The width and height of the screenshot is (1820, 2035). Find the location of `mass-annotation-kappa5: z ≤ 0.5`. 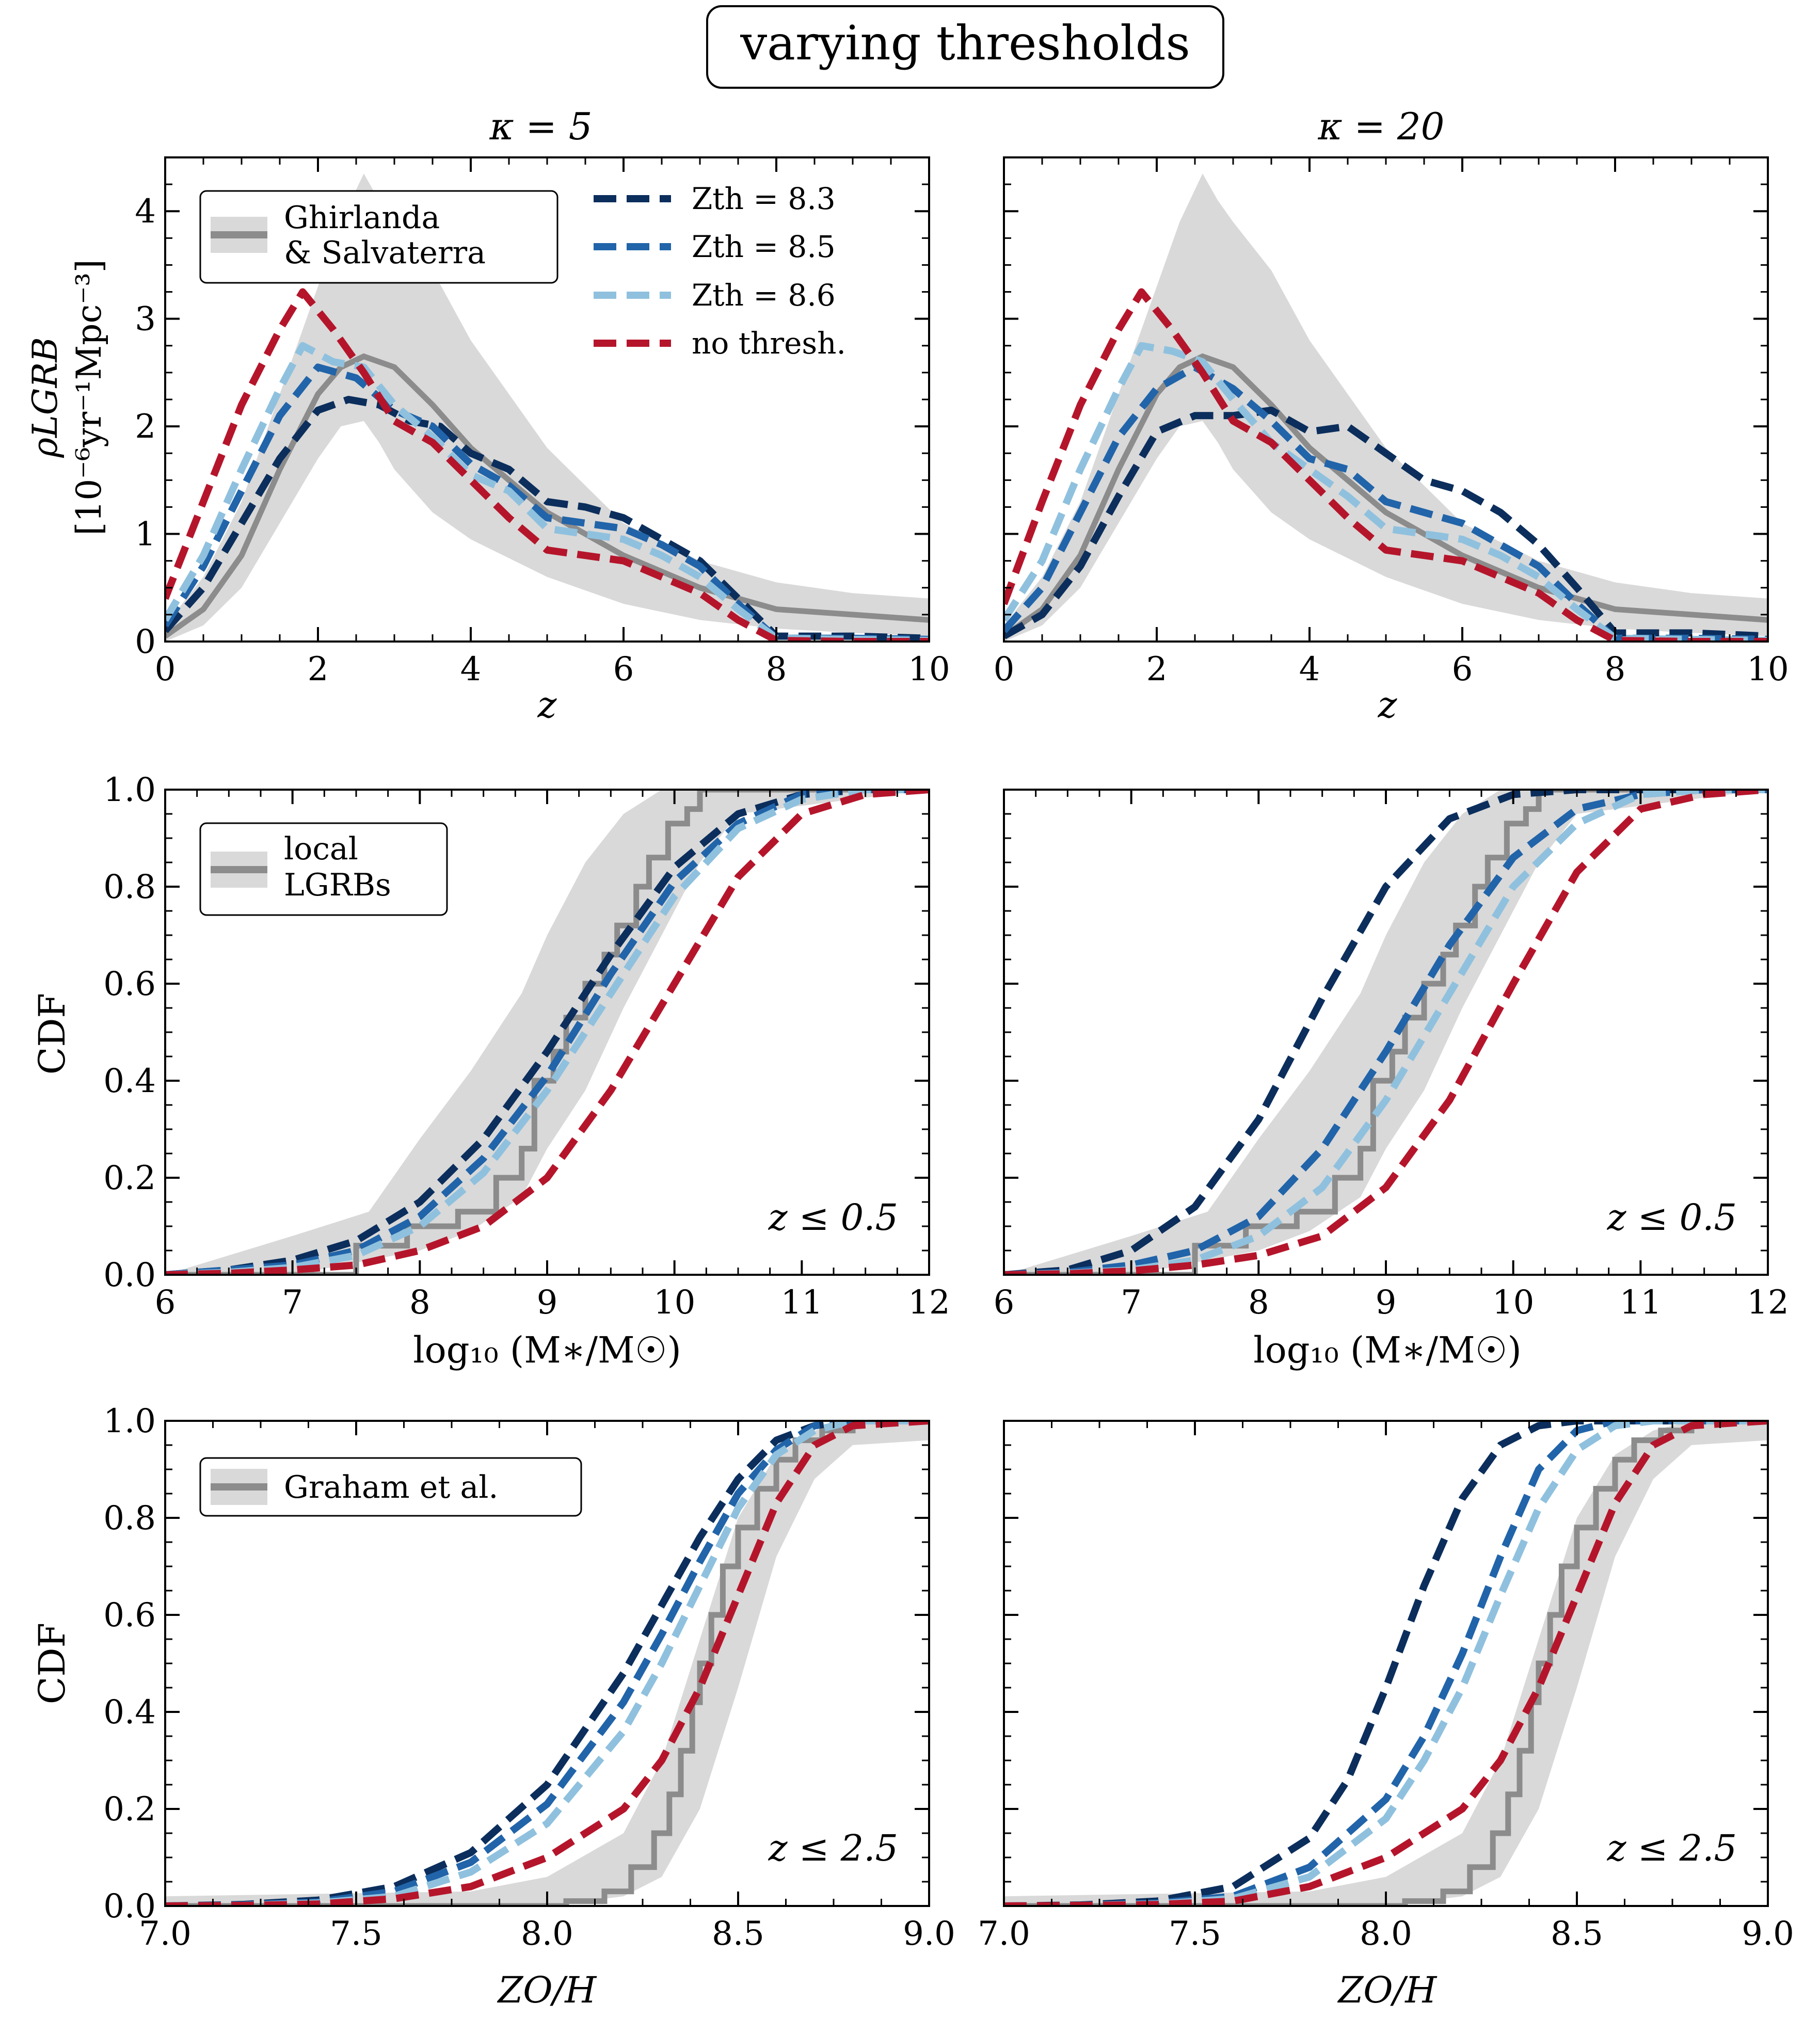

mass-annotation-kappa5: z ≤ 0.5 is located at coordinates (833, 1217).